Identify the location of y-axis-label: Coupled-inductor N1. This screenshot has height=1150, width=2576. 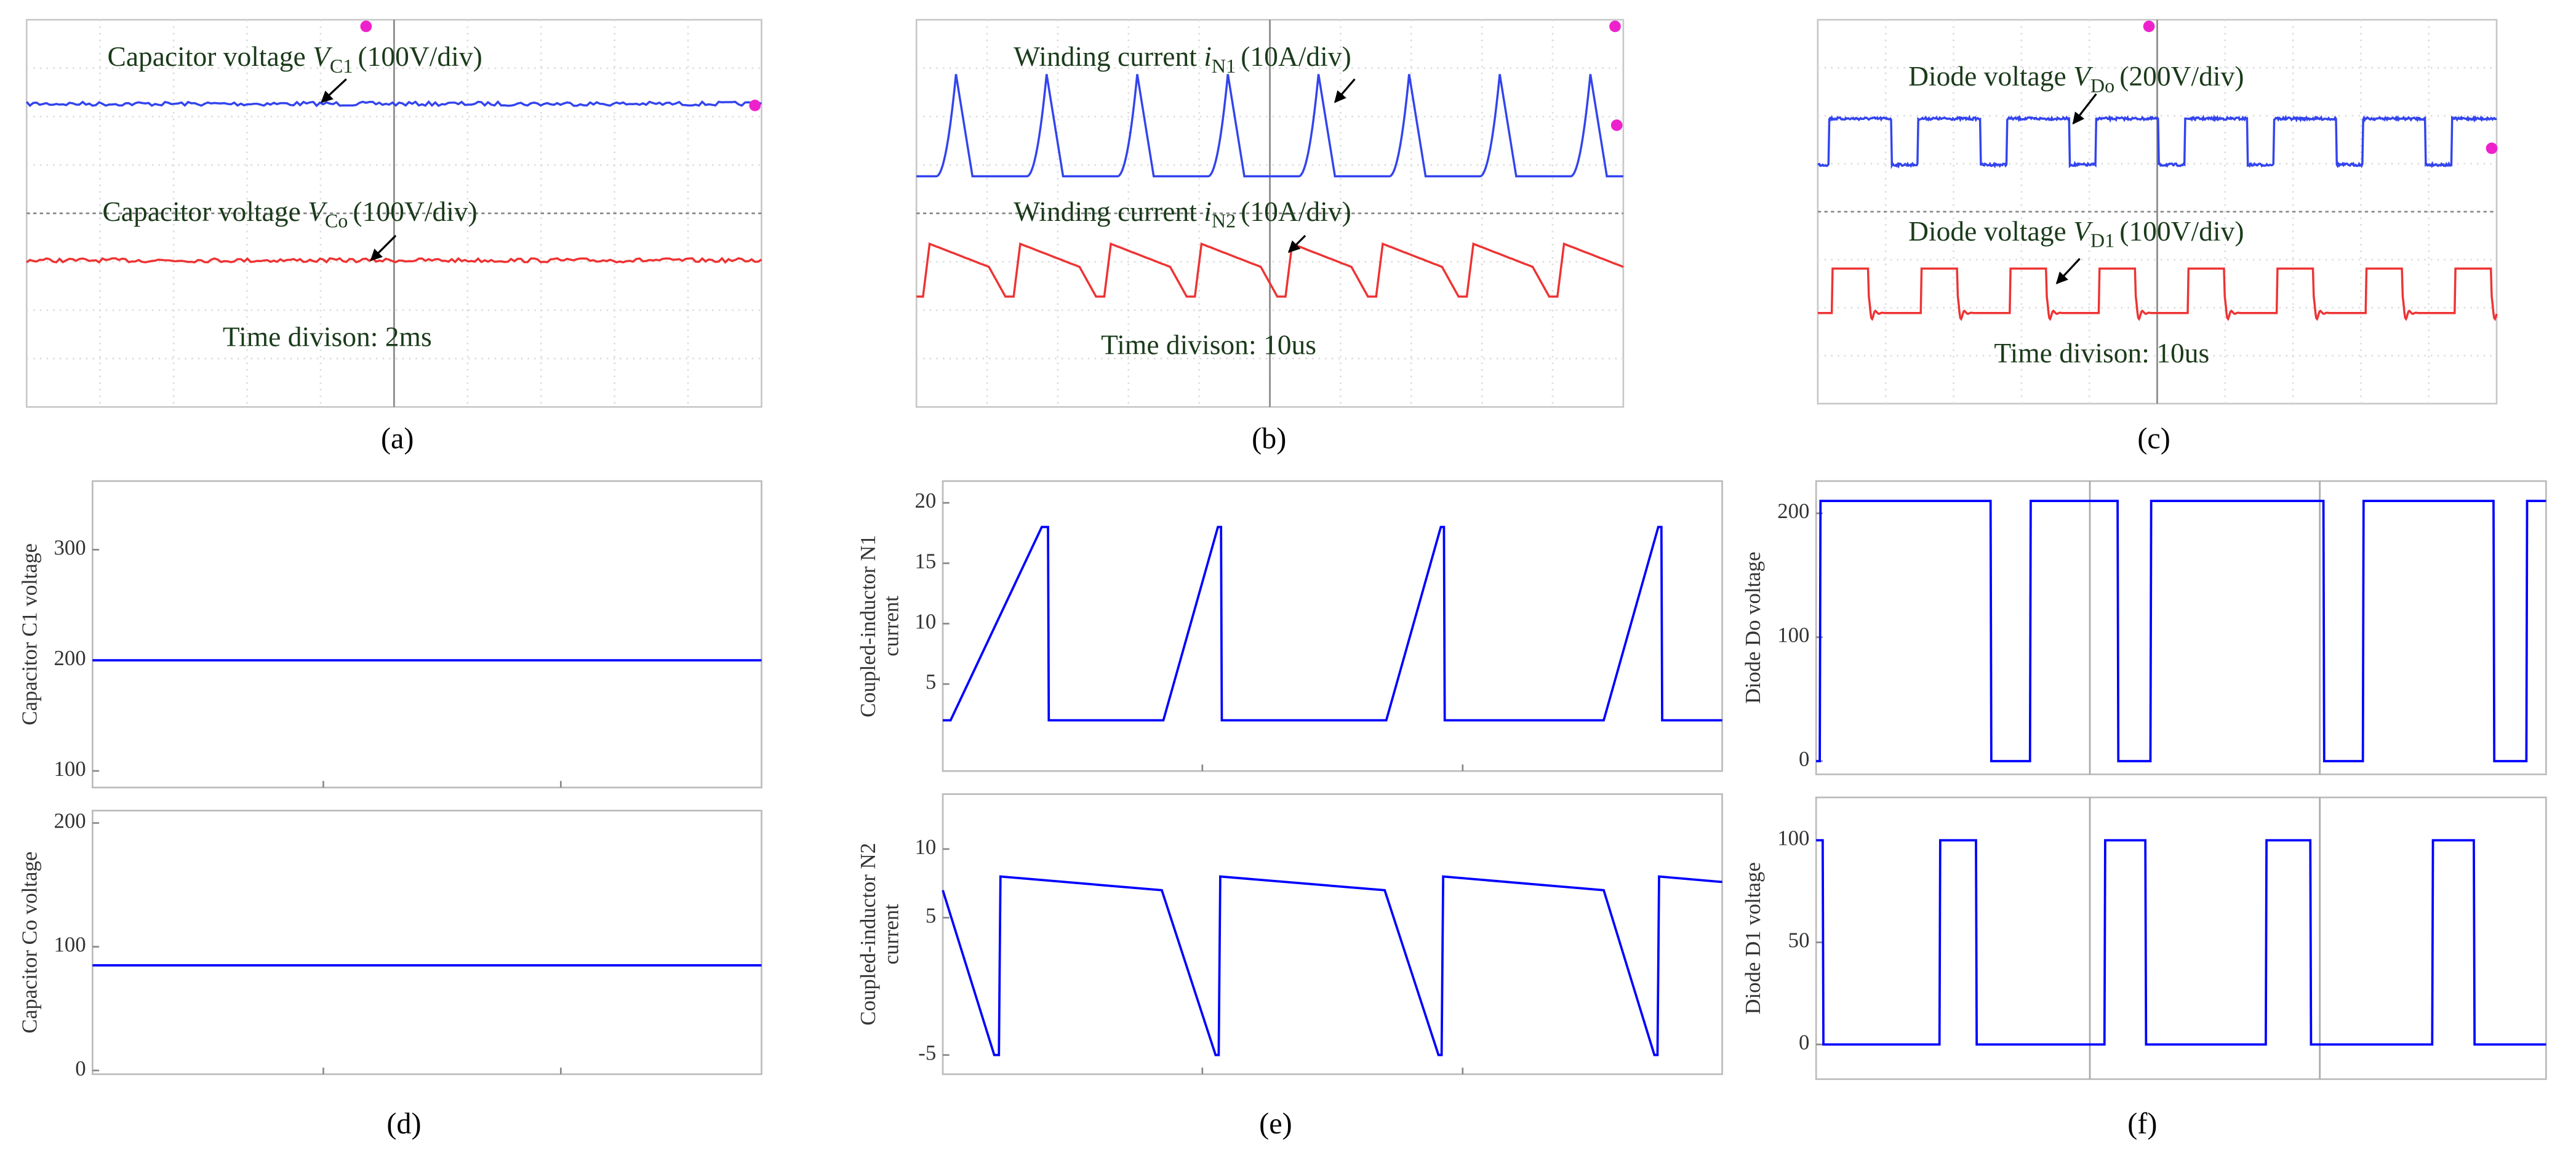
(868, 626).